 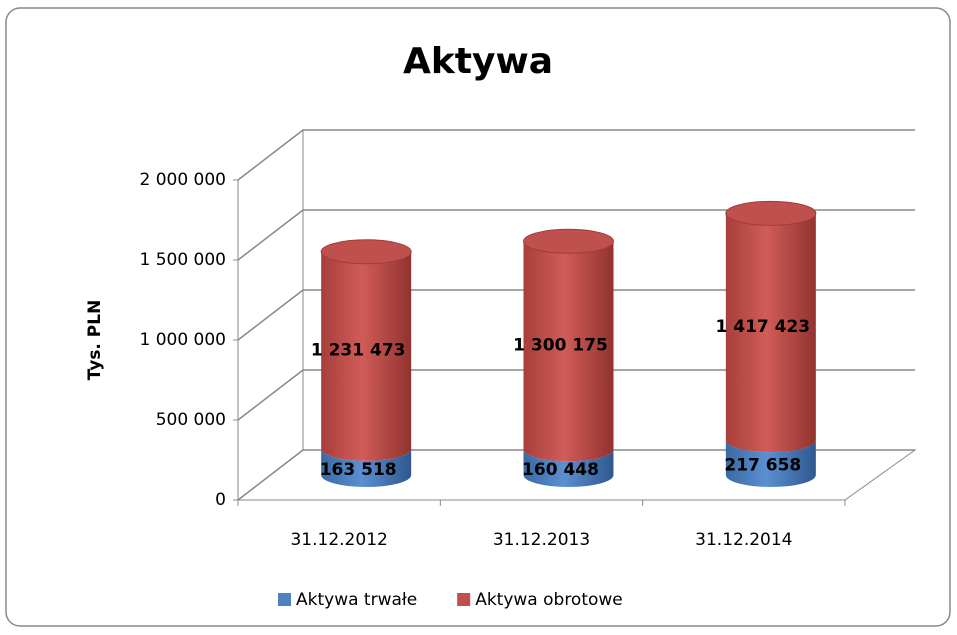 I want to click on y-tick-label: 1 000 000, so click(x=182, y=340).